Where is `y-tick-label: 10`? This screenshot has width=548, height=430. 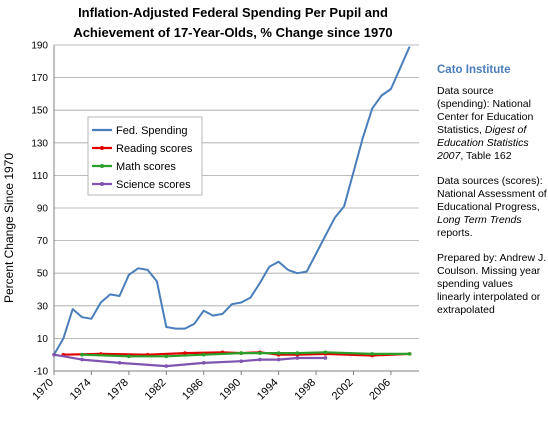
y-tick-label: 10 is located at coordinates (43, 339).